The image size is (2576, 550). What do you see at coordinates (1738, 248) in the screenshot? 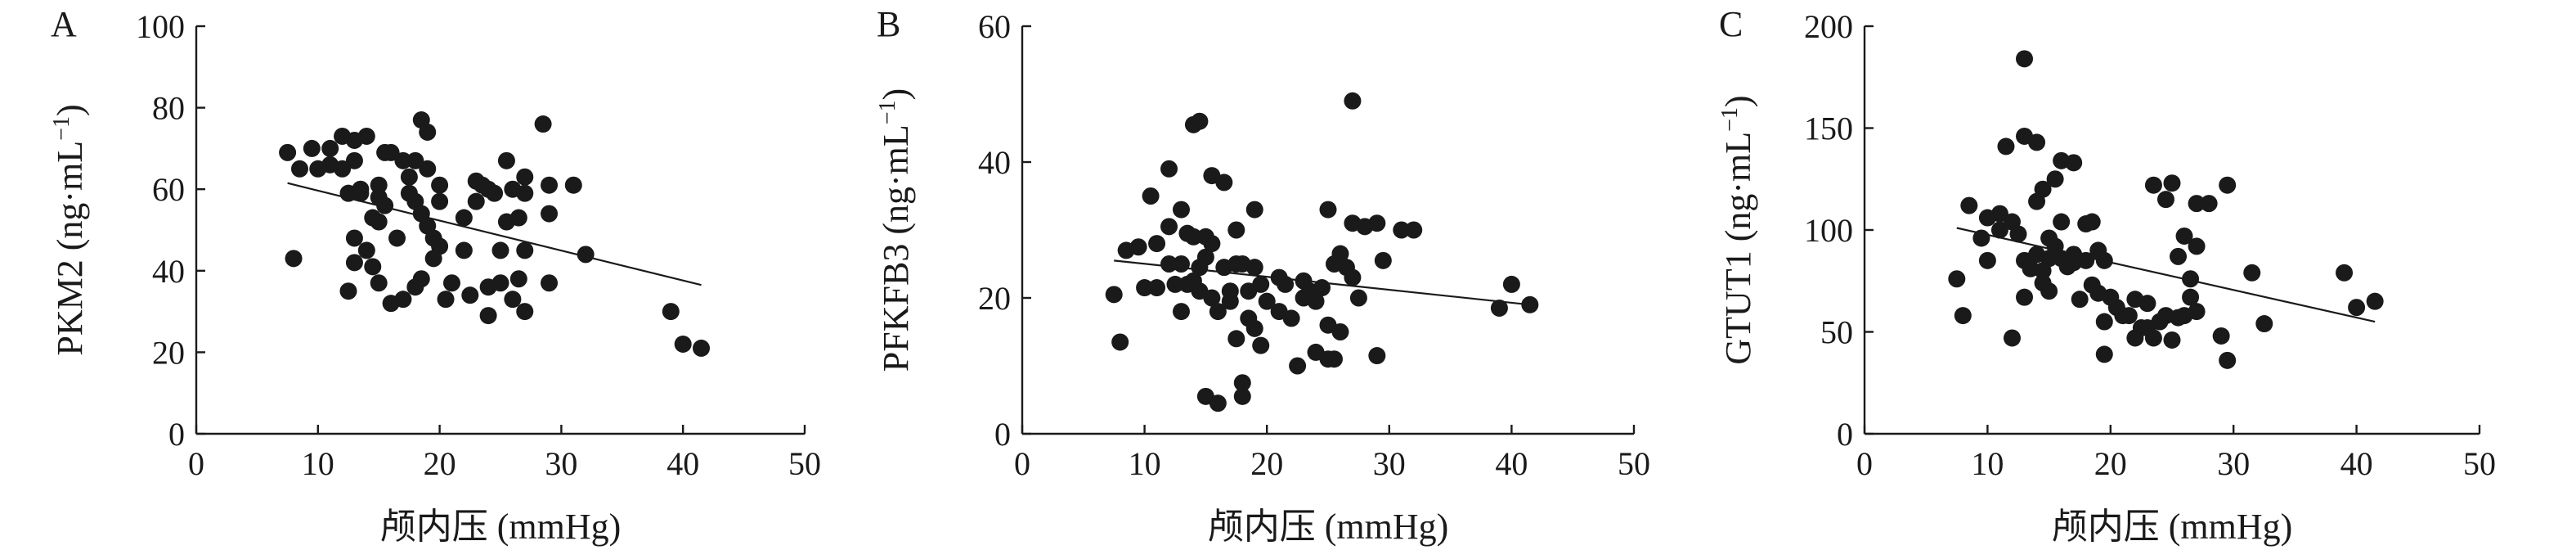
I see `y-axis-label-main: GTUT1 (ng·mL` at bounding box center [1738, 248].